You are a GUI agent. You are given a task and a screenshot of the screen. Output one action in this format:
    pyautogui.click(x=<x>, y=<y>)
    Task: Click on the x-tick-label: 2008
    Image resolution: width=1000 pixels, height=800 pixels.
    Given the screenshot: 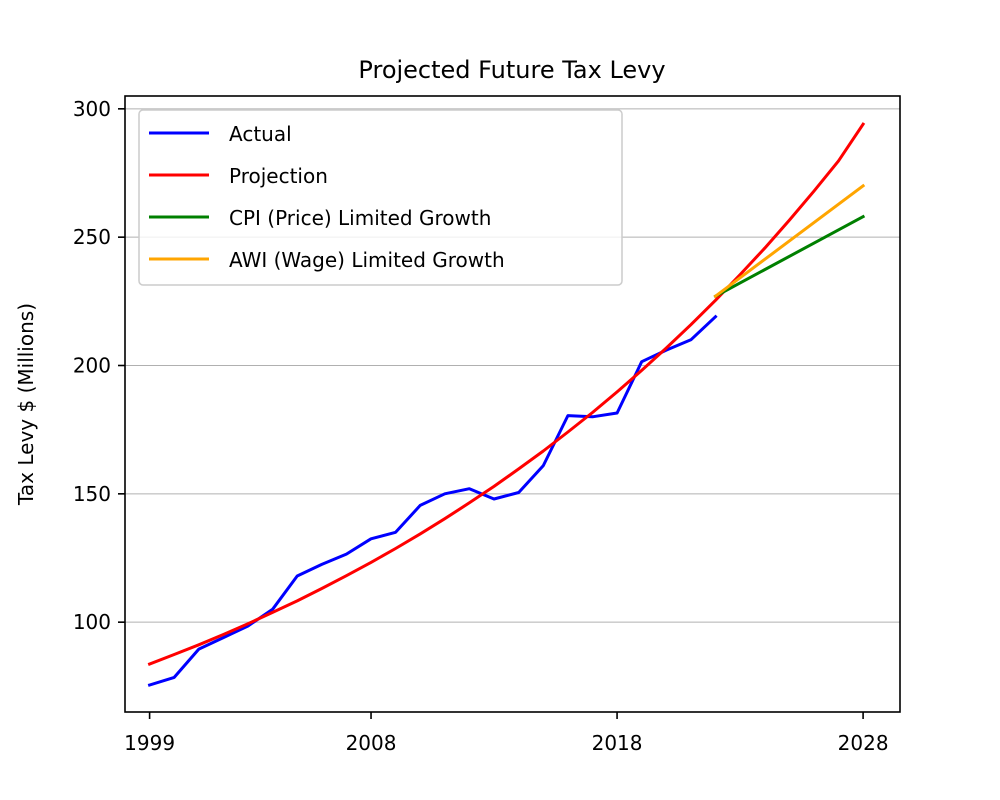 What is the action you would take?
    pyautogui.click(x=371, y=743)
    